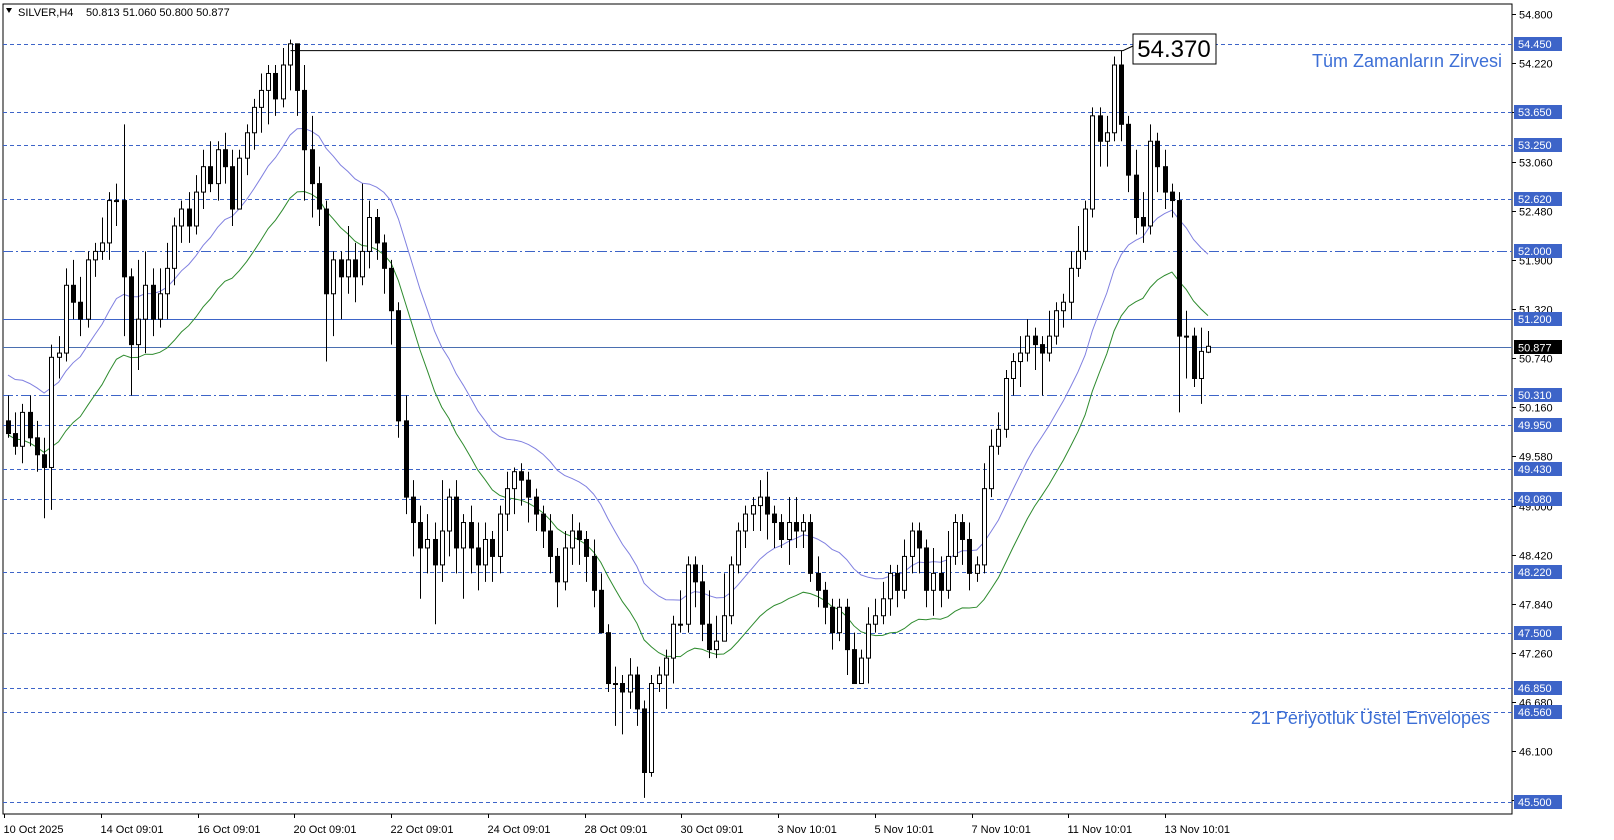 This screenshot has height=840, width=1614. I want to click on peak-label: 54.370, so click(1173, 49).